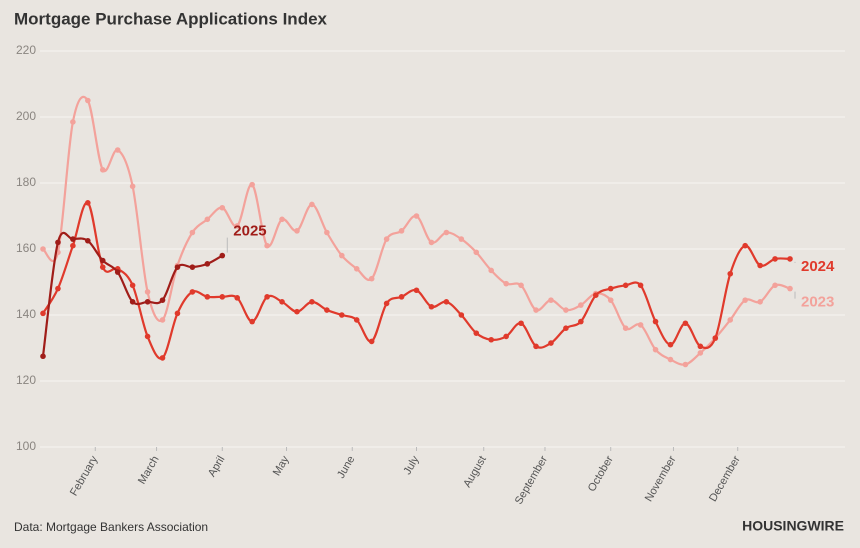 This screenshot has height=548, width=860. Describe the element at coordinates (26, 182) in the screenshot. I see `y-tick-label: 180` at that location.